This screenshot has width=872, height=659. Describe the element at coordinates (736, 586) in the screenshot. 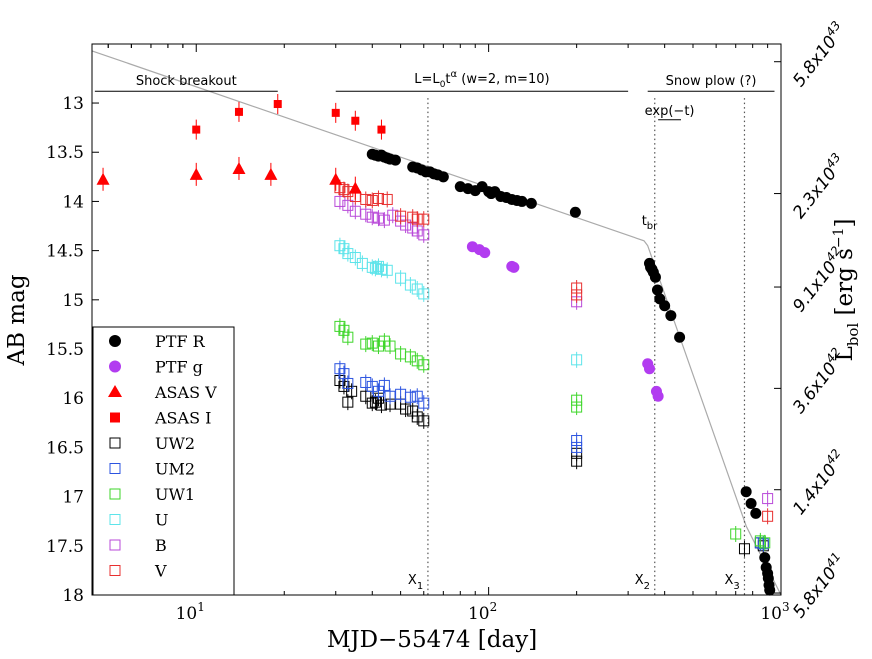

I see `vline-label-sub: 3` at that location.